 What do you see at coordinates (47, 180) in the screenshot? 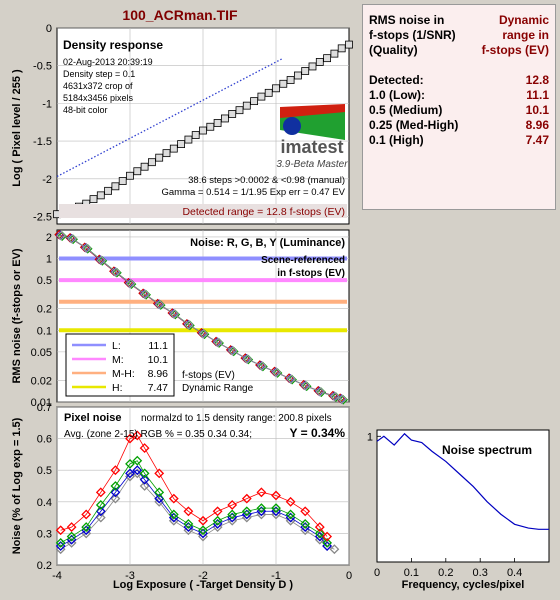
I see `ytick-label: -2` at bounding box center [47, 180].